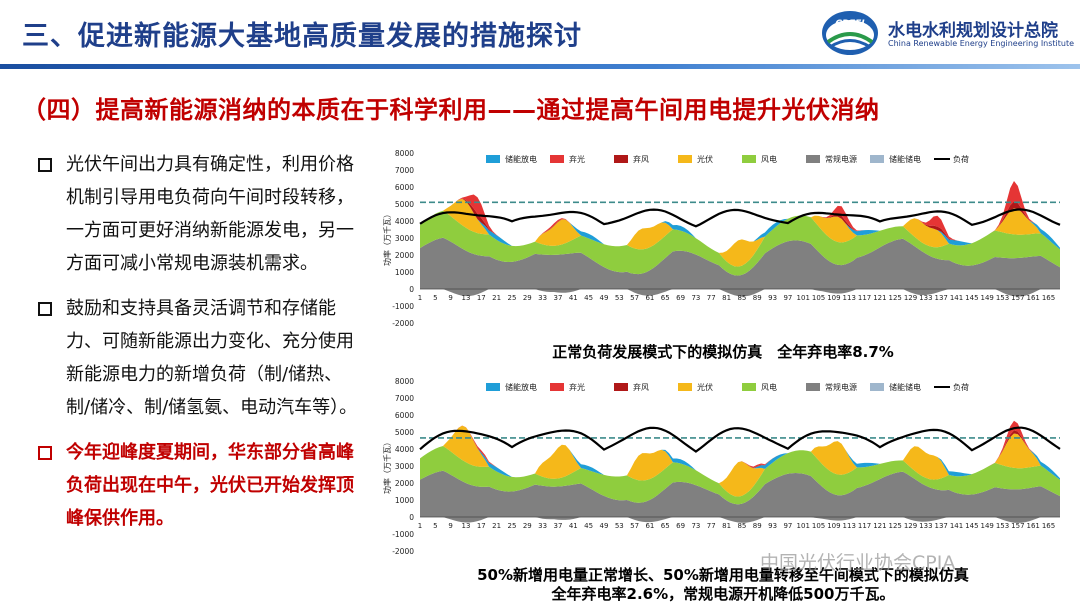 The height and width of the screenshot is (608, 1080). Describe the element at coordinates (404, 483) in the screenshot. I see `y-tick-label: 2000` at that location.